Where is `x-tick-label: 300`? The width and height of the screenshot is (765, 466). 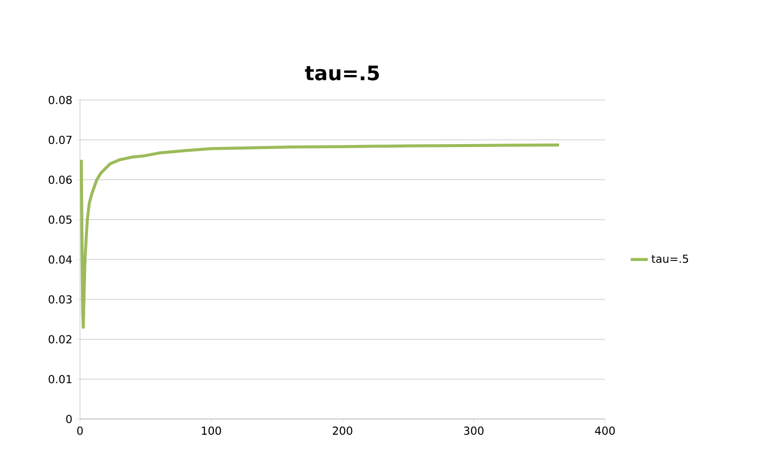
x-tick-label: 300 is located at coordinates (474, 430).